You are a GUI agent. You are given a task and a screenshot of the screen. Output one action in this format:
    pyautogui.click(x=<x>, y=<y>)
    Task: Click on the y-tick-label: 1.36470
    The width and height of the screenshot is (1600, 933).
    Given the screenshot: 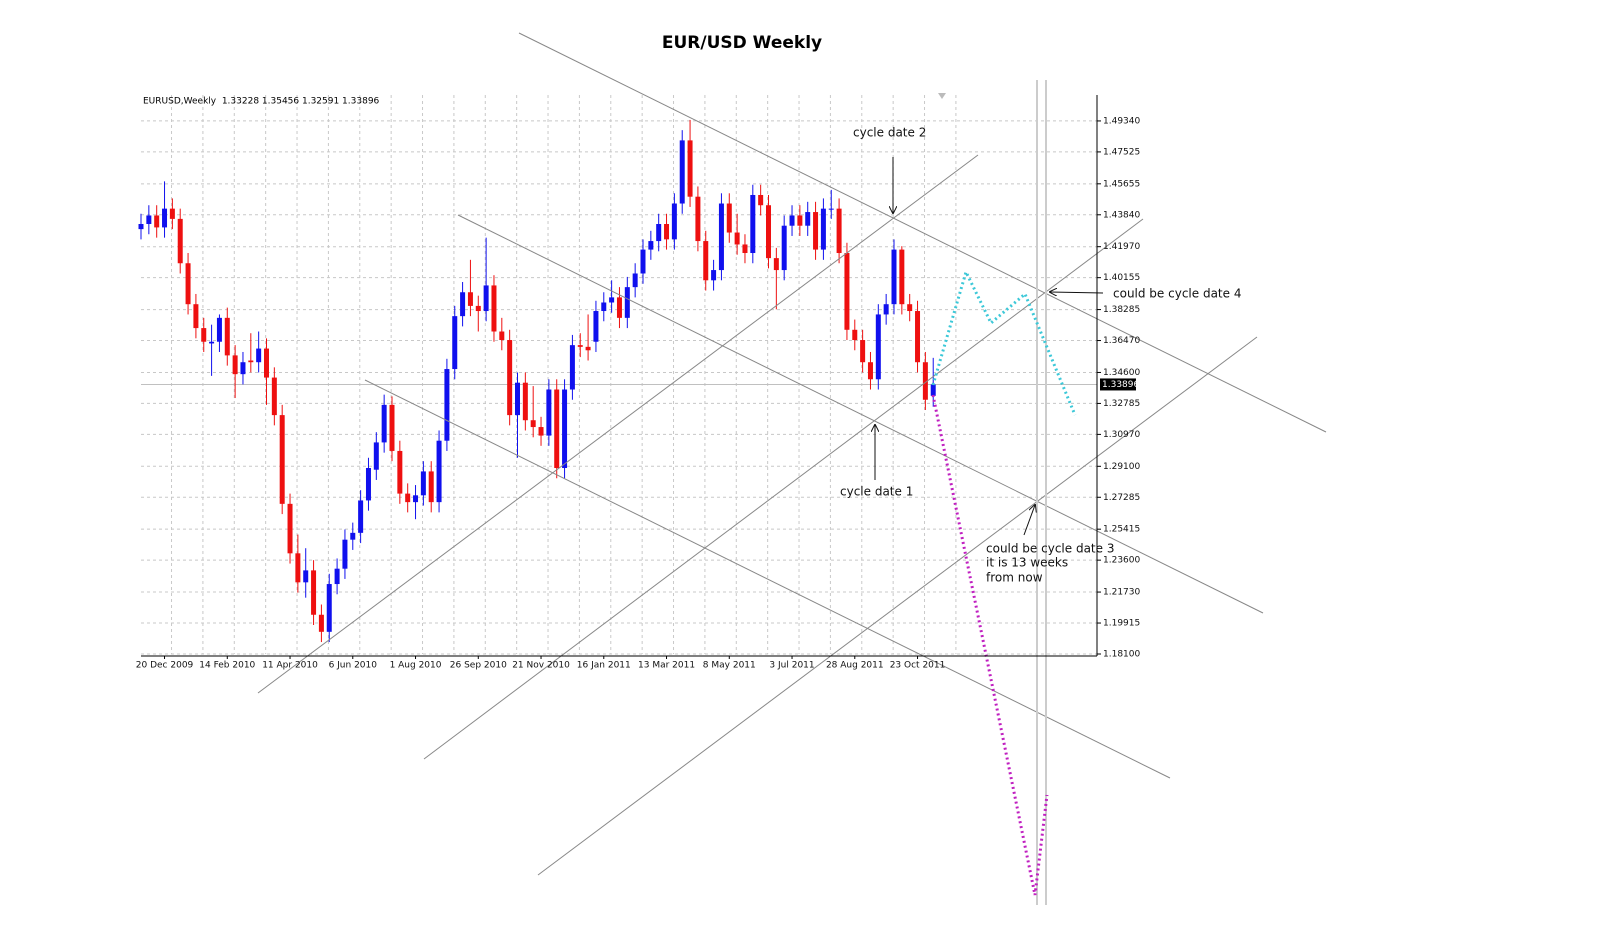 What is the action you would take?
    pyautogui.click(x=1121, y=341)
    